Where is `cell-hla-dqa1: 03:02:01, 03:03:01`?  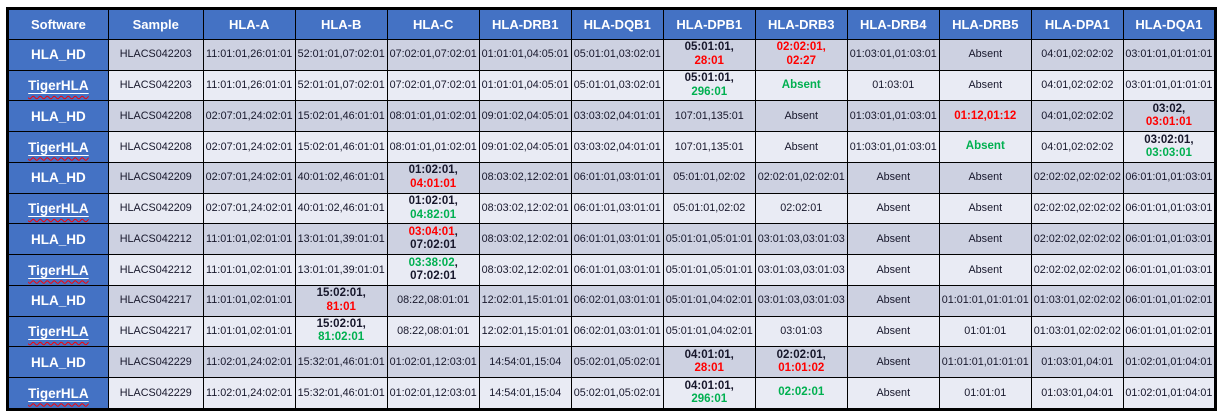 cell-hla-dqa1: 03:02:01, 03:03:01 is located at coordinates (1169, 147).